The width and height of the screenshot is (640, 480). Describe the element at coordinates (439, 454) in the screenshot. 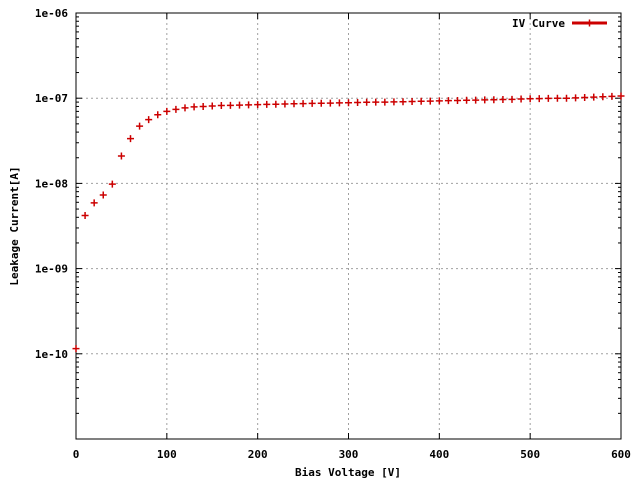

I see `x-tick-label: 400` at that location.